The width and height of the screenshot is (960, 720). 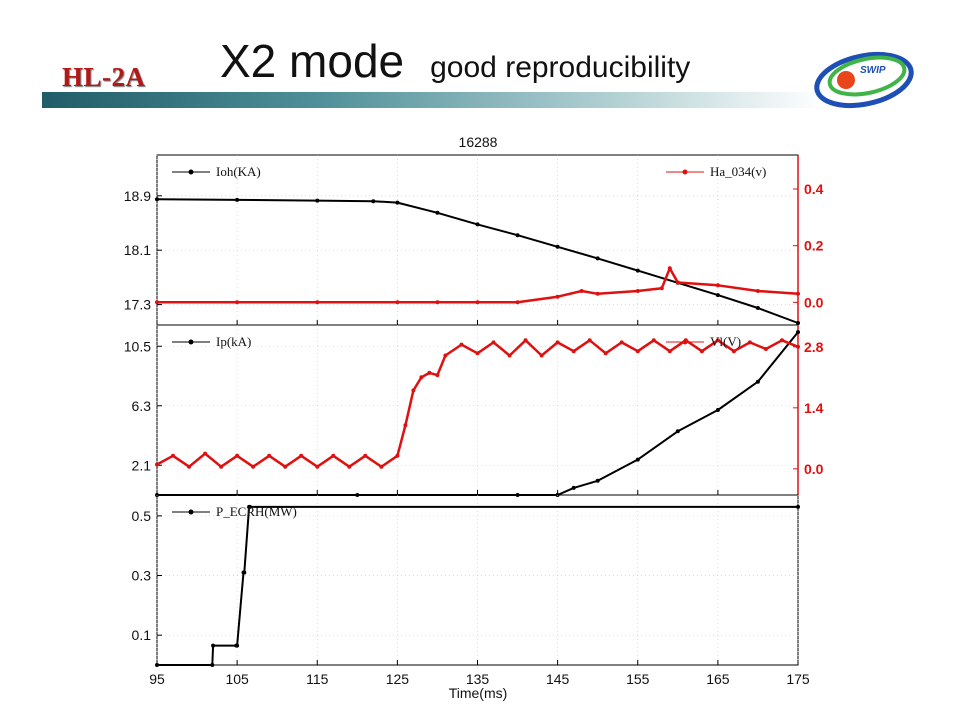 I want to click on chart-title: 16288, so click(x=478, y=142).